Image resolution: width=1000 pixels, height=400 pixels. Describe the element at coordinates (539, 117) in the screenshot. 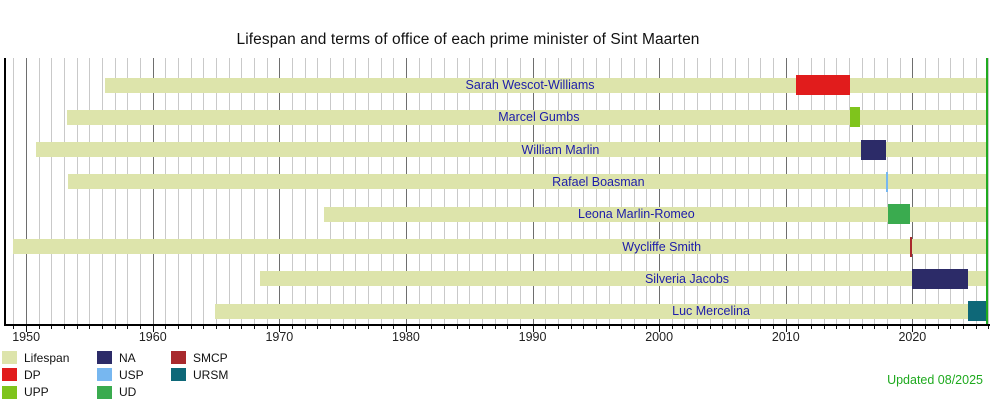

I see `minister-name: Marcel Gumbs` at that location.